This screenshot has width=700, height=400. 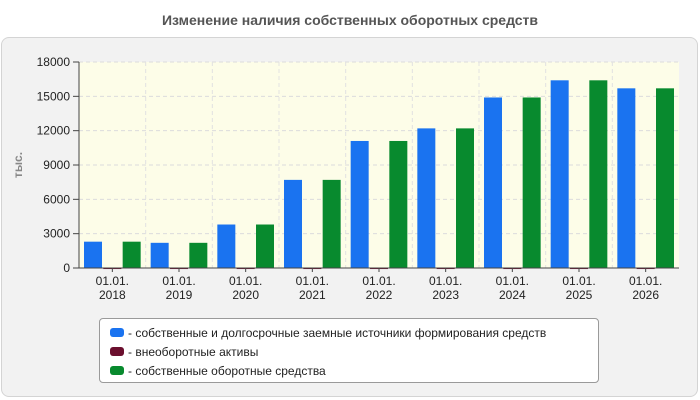 What do you see at coordinates (445, 295) in the screenshot?
I see `x-tick-label: 2023` at bounding box center [445, 295].